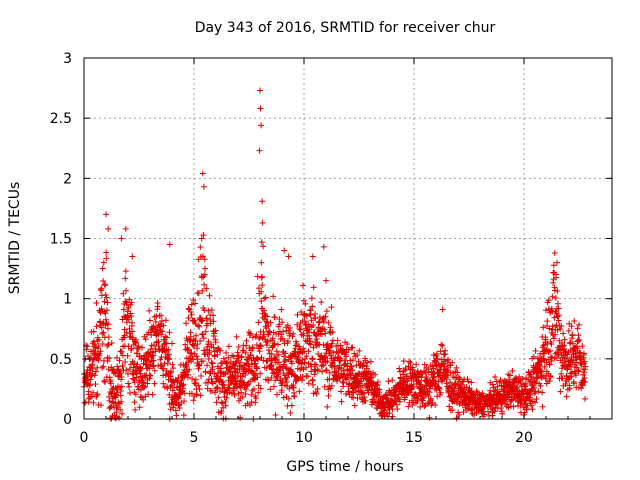 This screenshot has width=640, height=480. Describe the element at coordinates (194, 438) in the screenshot. I see `x-tick-label: 5` at that location.